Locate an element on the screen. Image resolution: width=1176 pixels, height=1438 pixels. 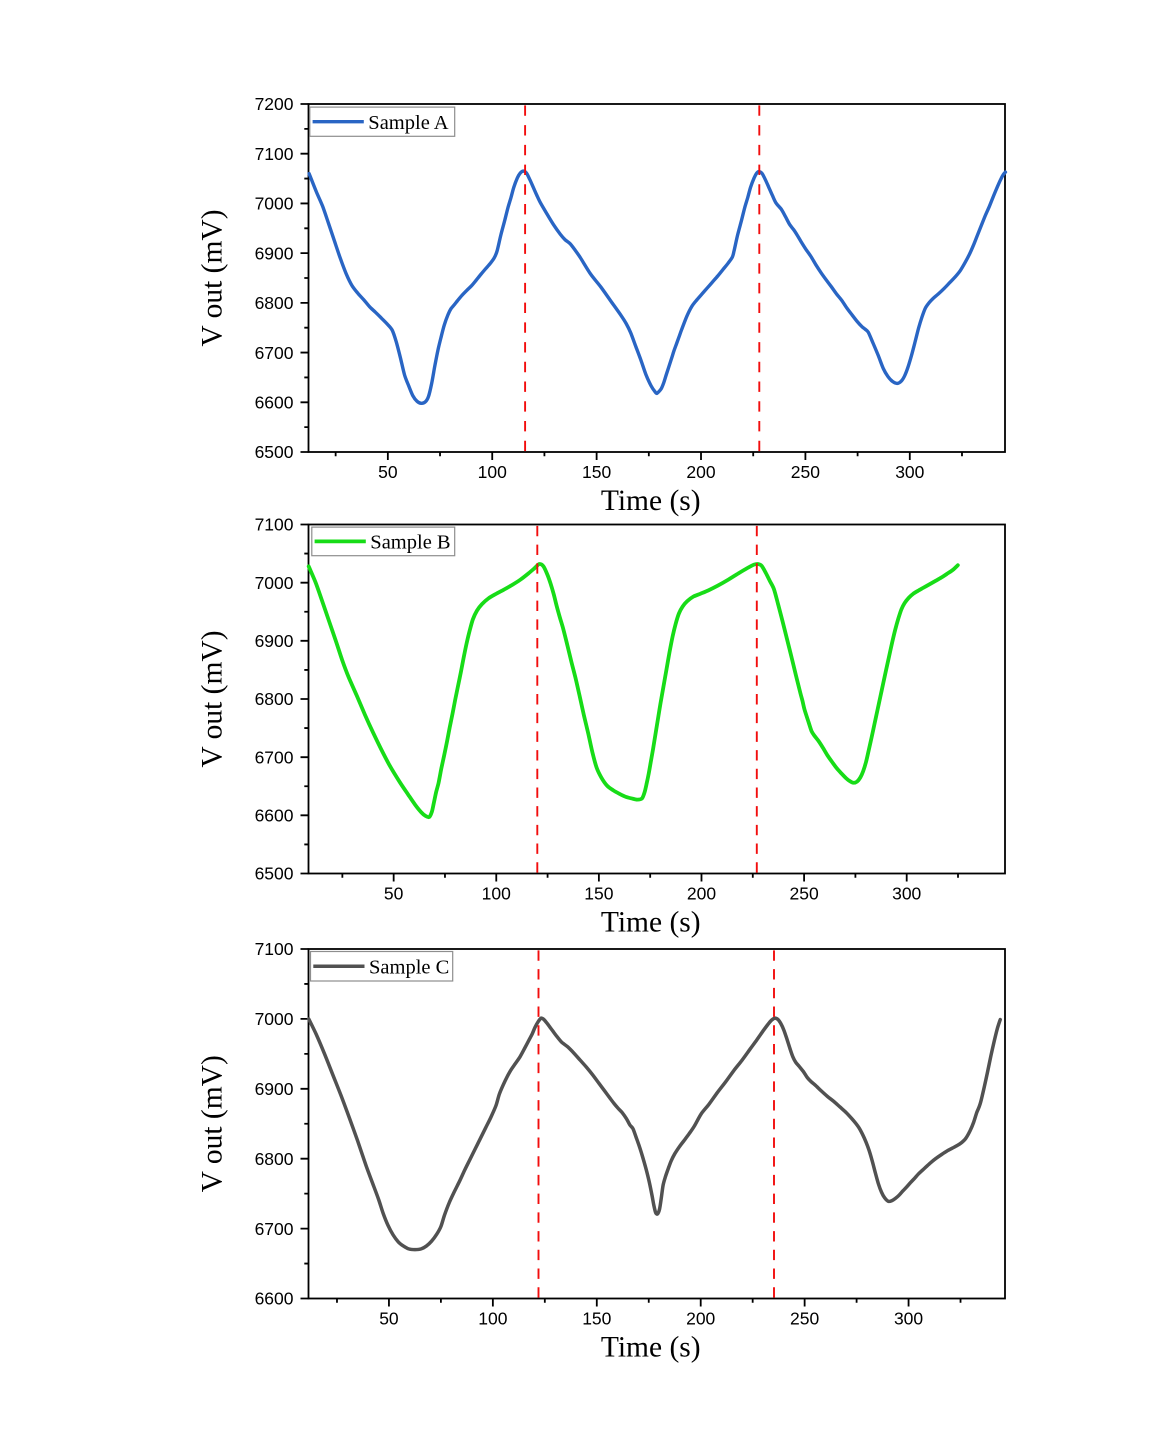
svg-text: 7200 is located at coordinates (274, 104).